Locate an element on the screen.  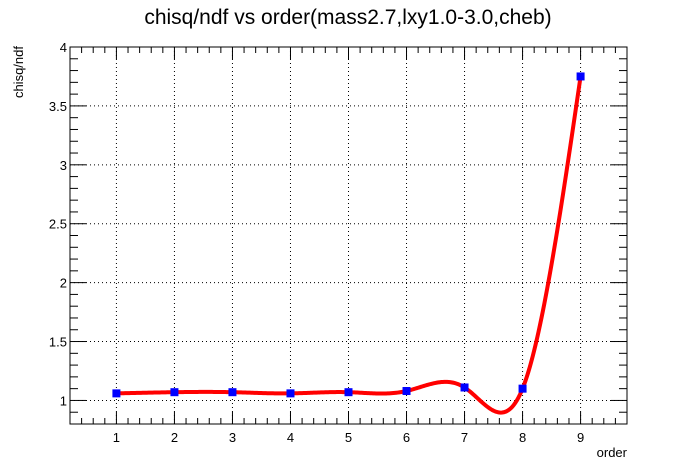
y-axis-label: chisq/ndf is located at coordinates (18, 72).